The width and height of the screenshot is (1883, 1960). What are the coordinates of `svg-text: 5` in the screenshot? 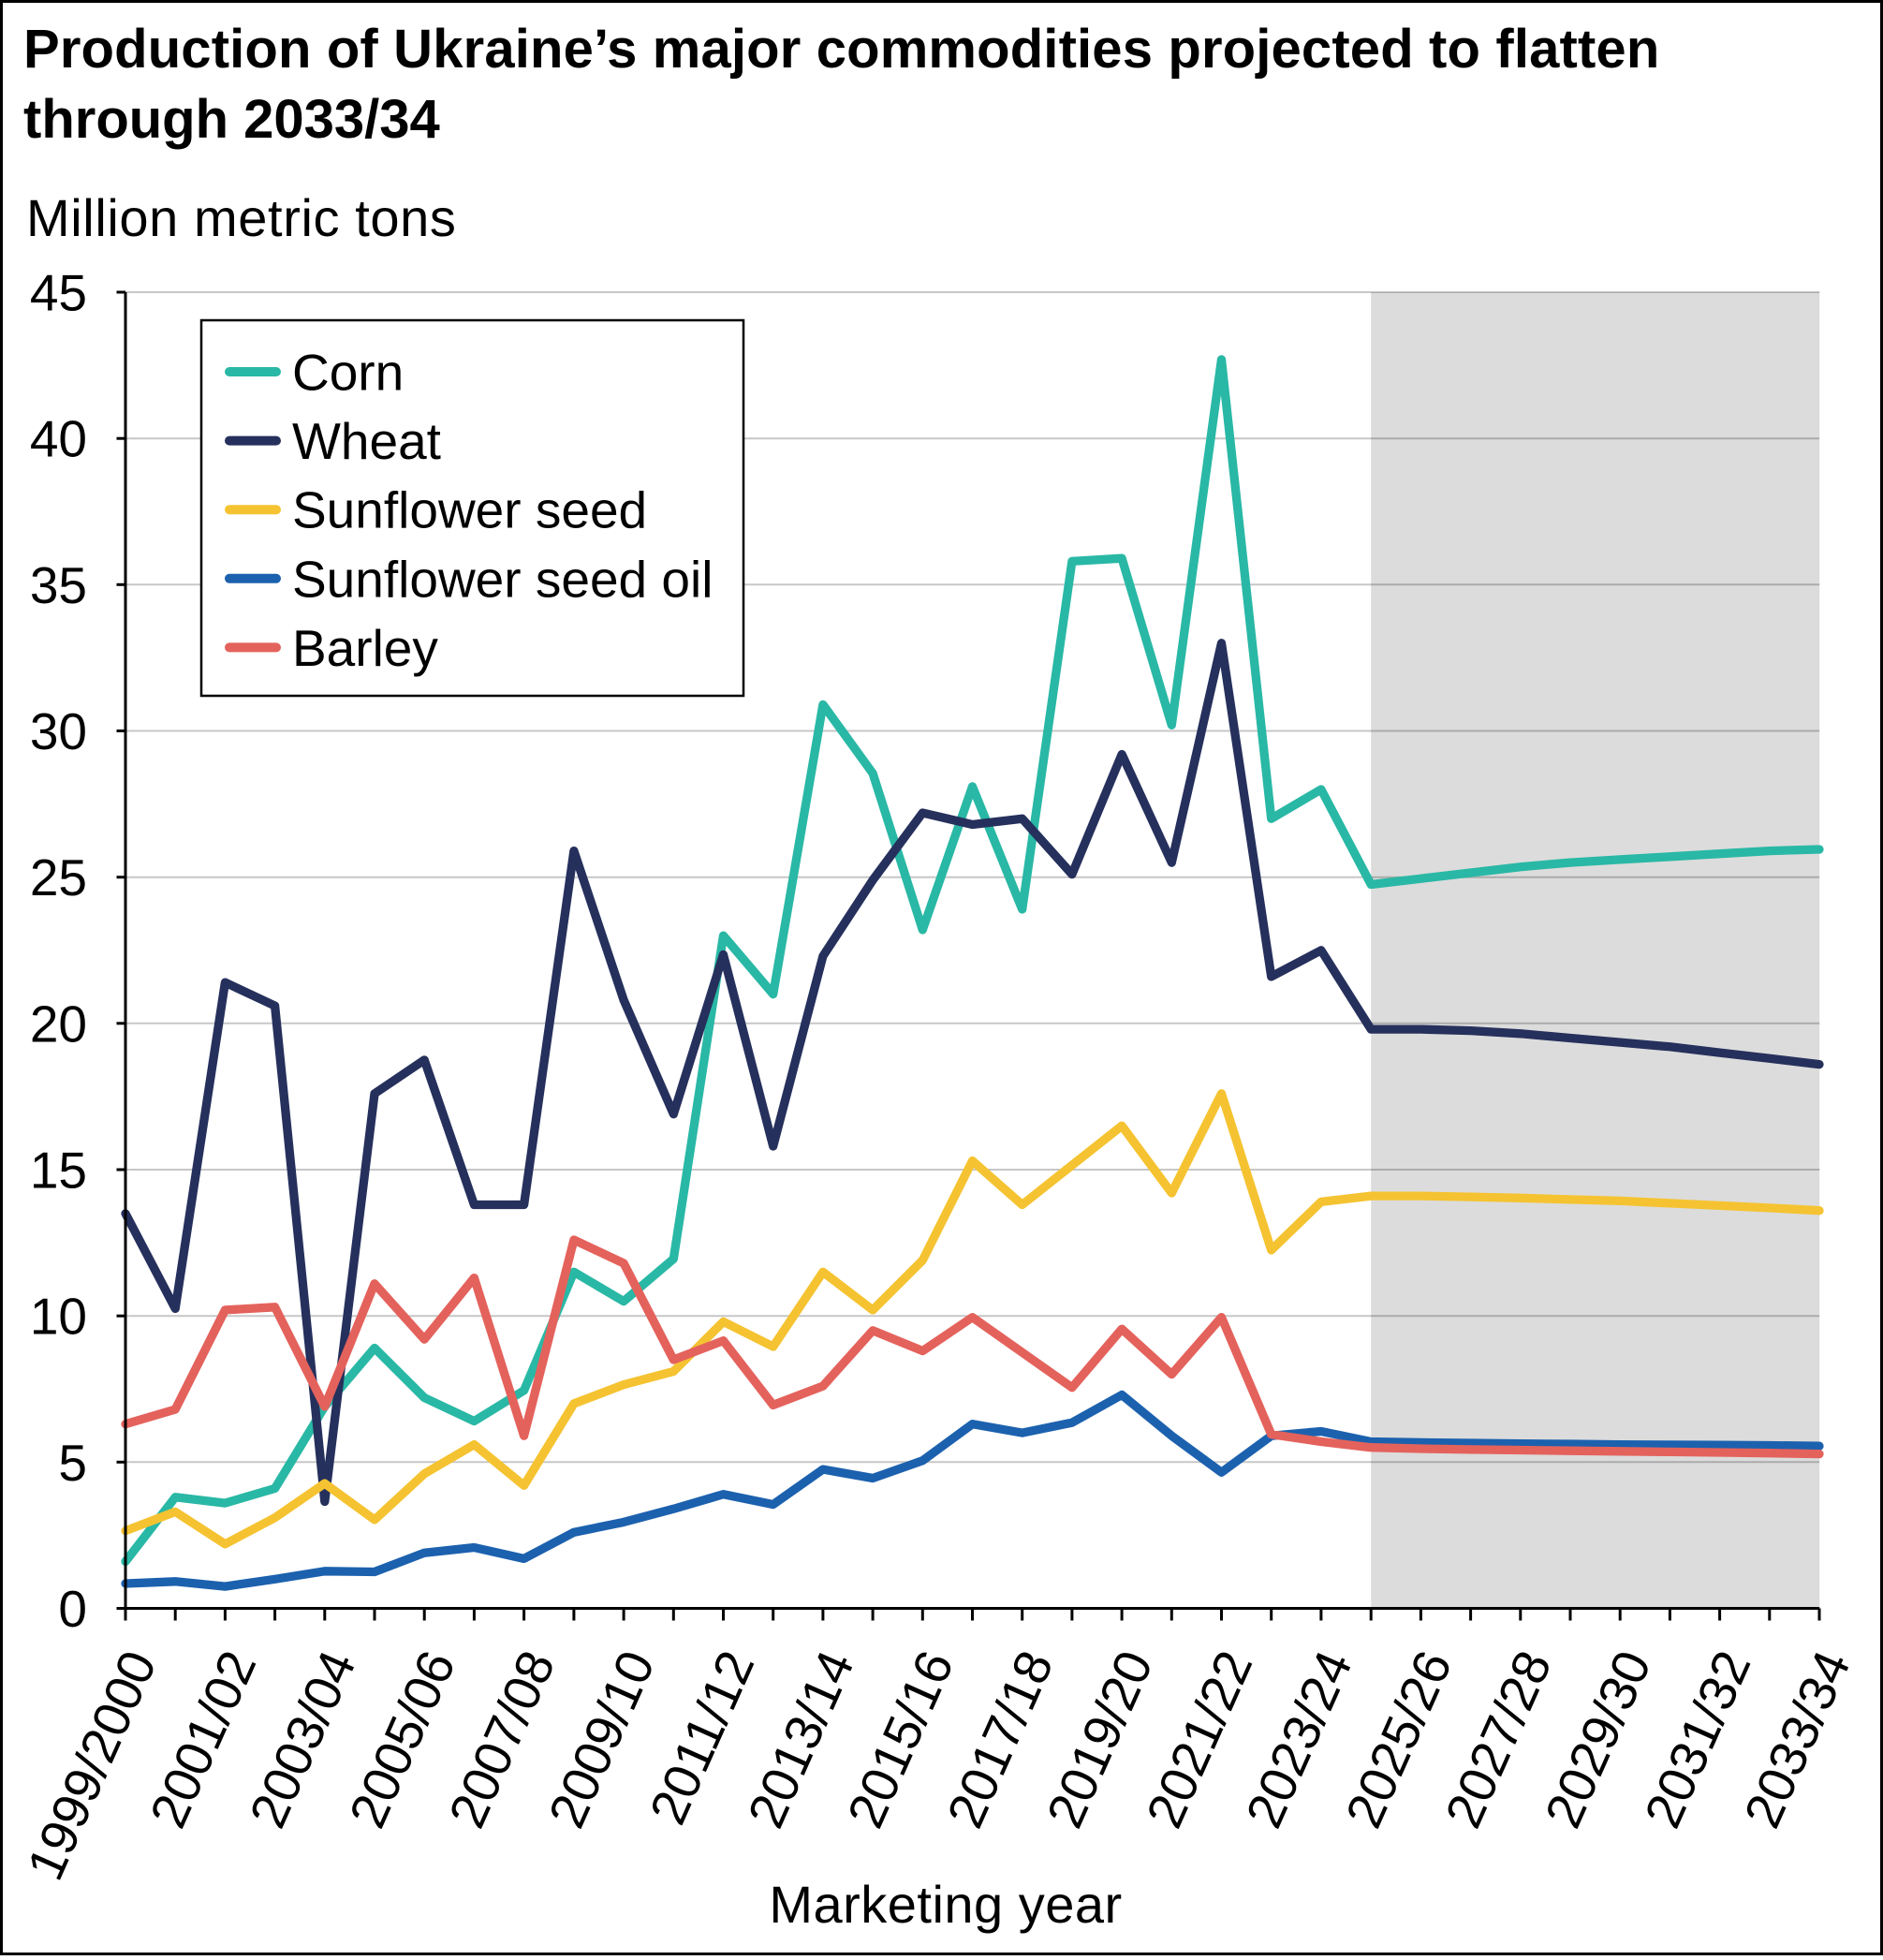 It's located at (72, 1463).